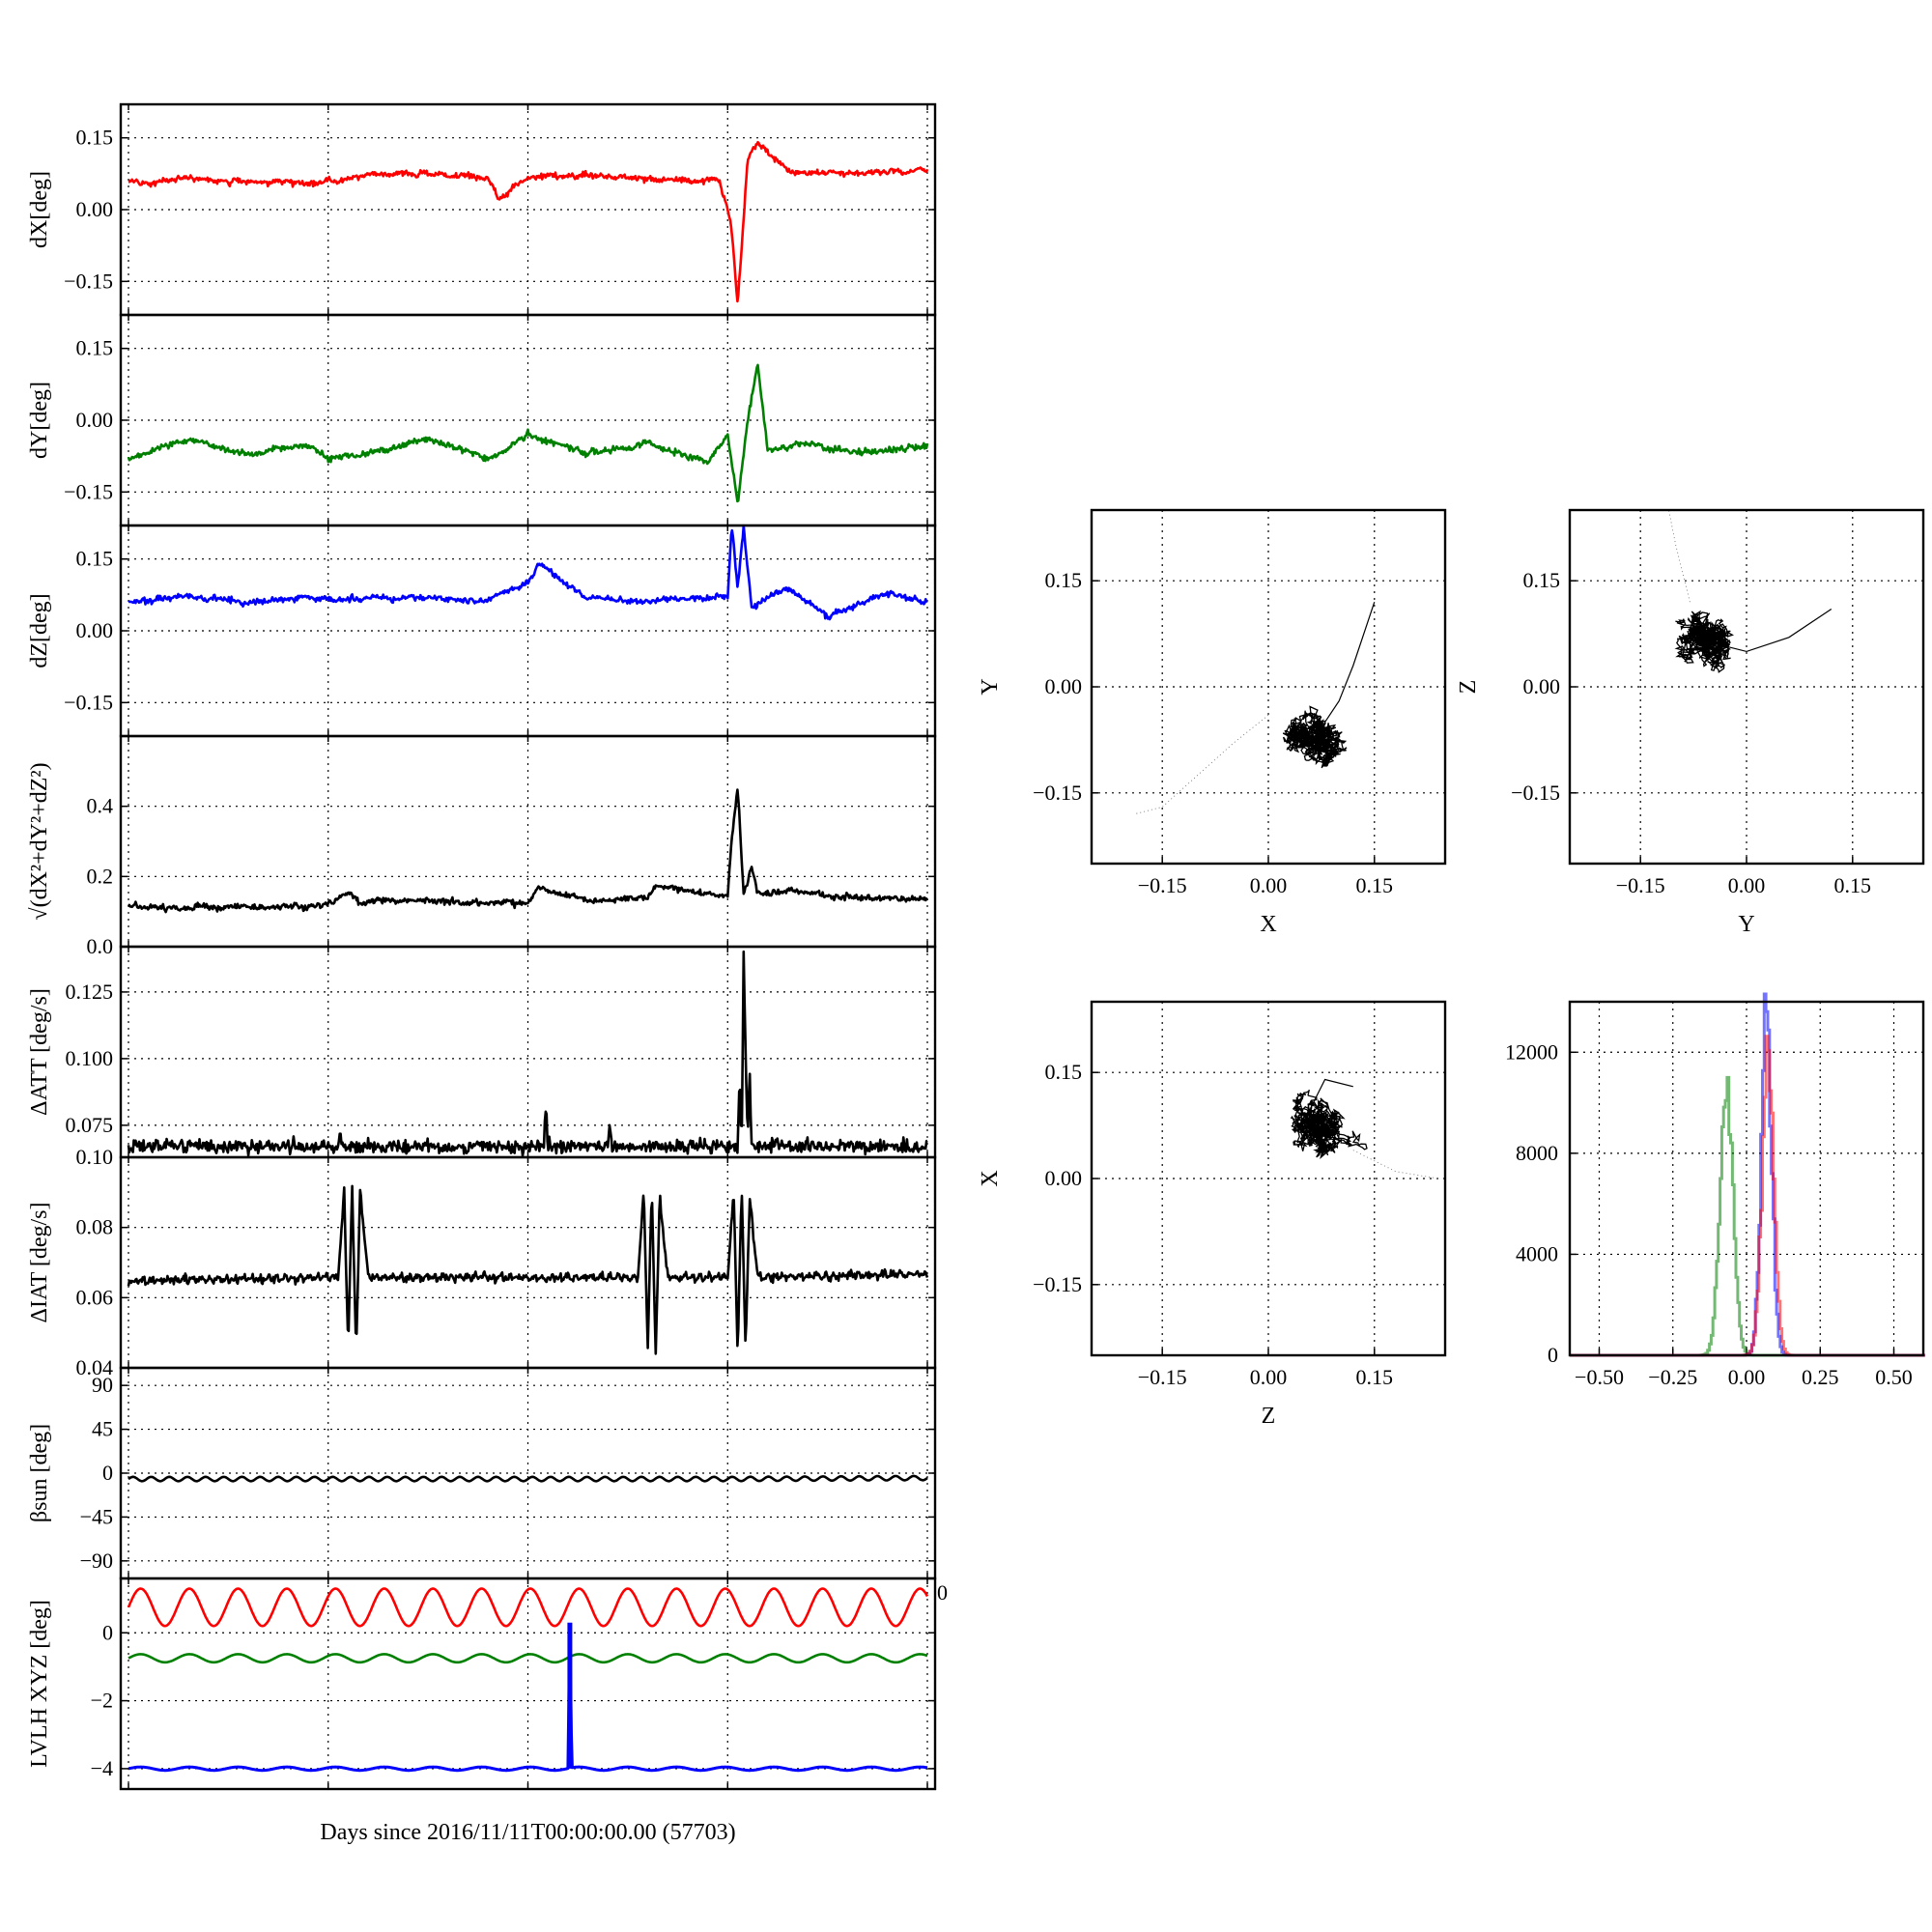 The width and height of the screenshot is (1932, 1932). I want to click on y-axis-label: Z, so click(1468, 687).